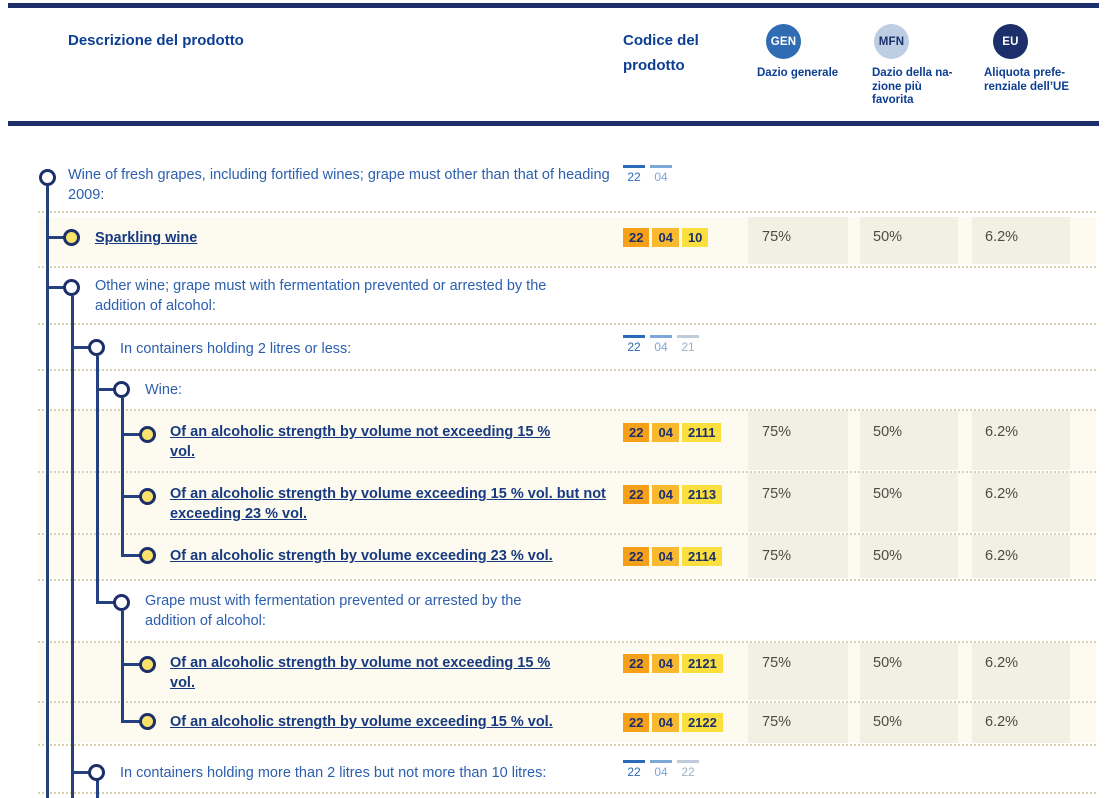 The height and width of the screenshot is (798, 1107). Describe the element at coordinates (1010, 41) in the screenshot. I see `eu-badge: EU` at that location.